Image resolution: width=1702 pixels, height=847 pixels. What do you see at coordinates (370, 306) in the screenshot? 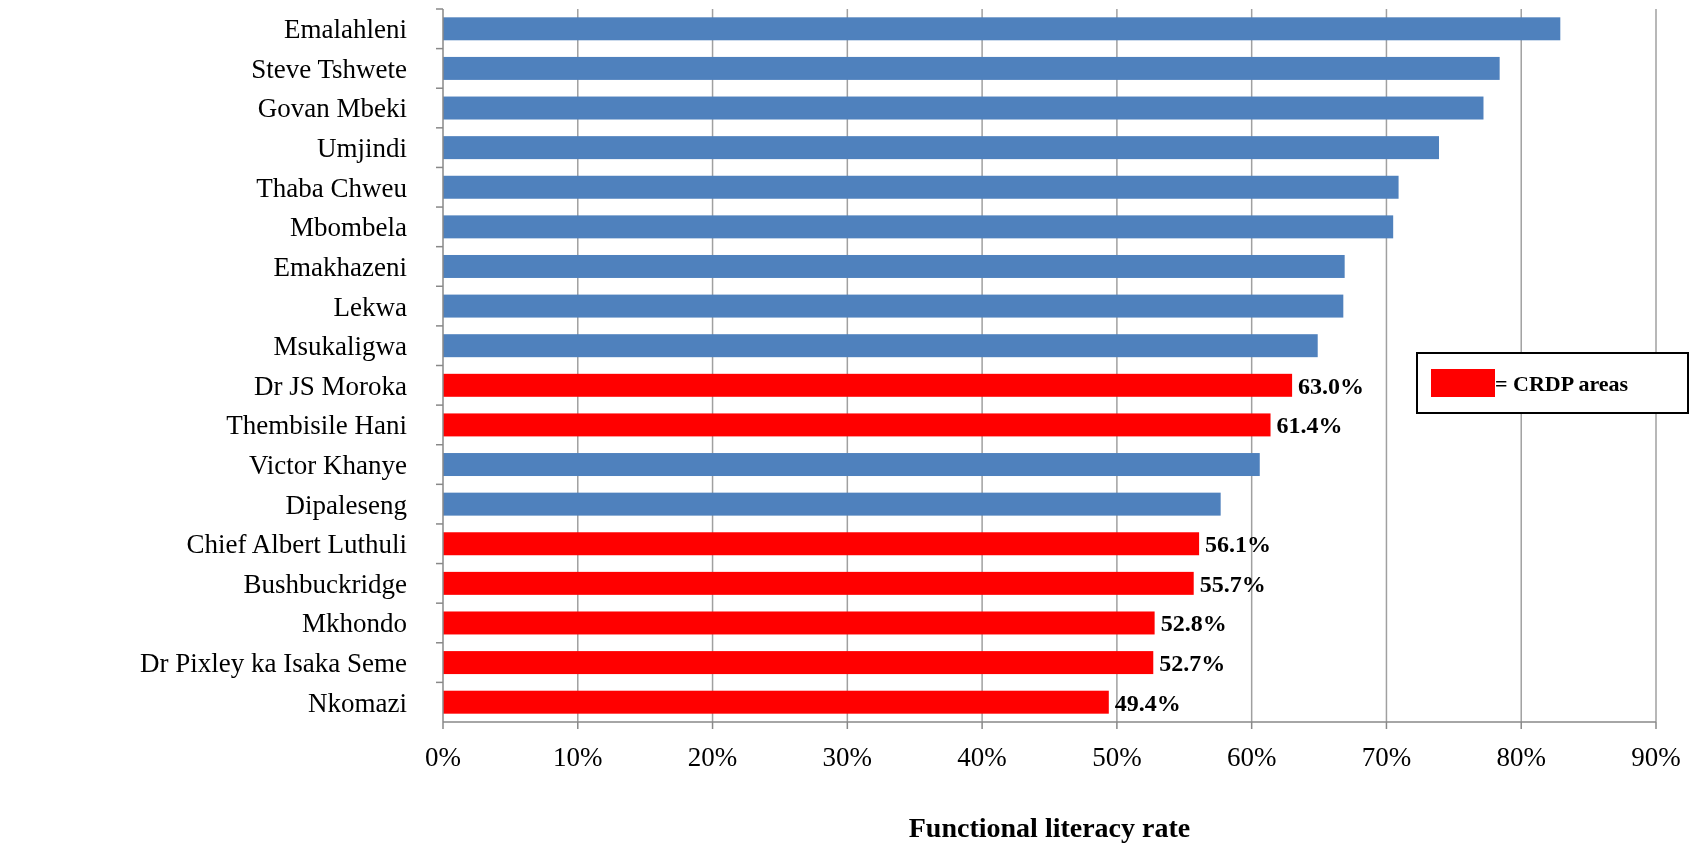
I see `y-tick-label: Lekwa` at bounding box center [370, 306].